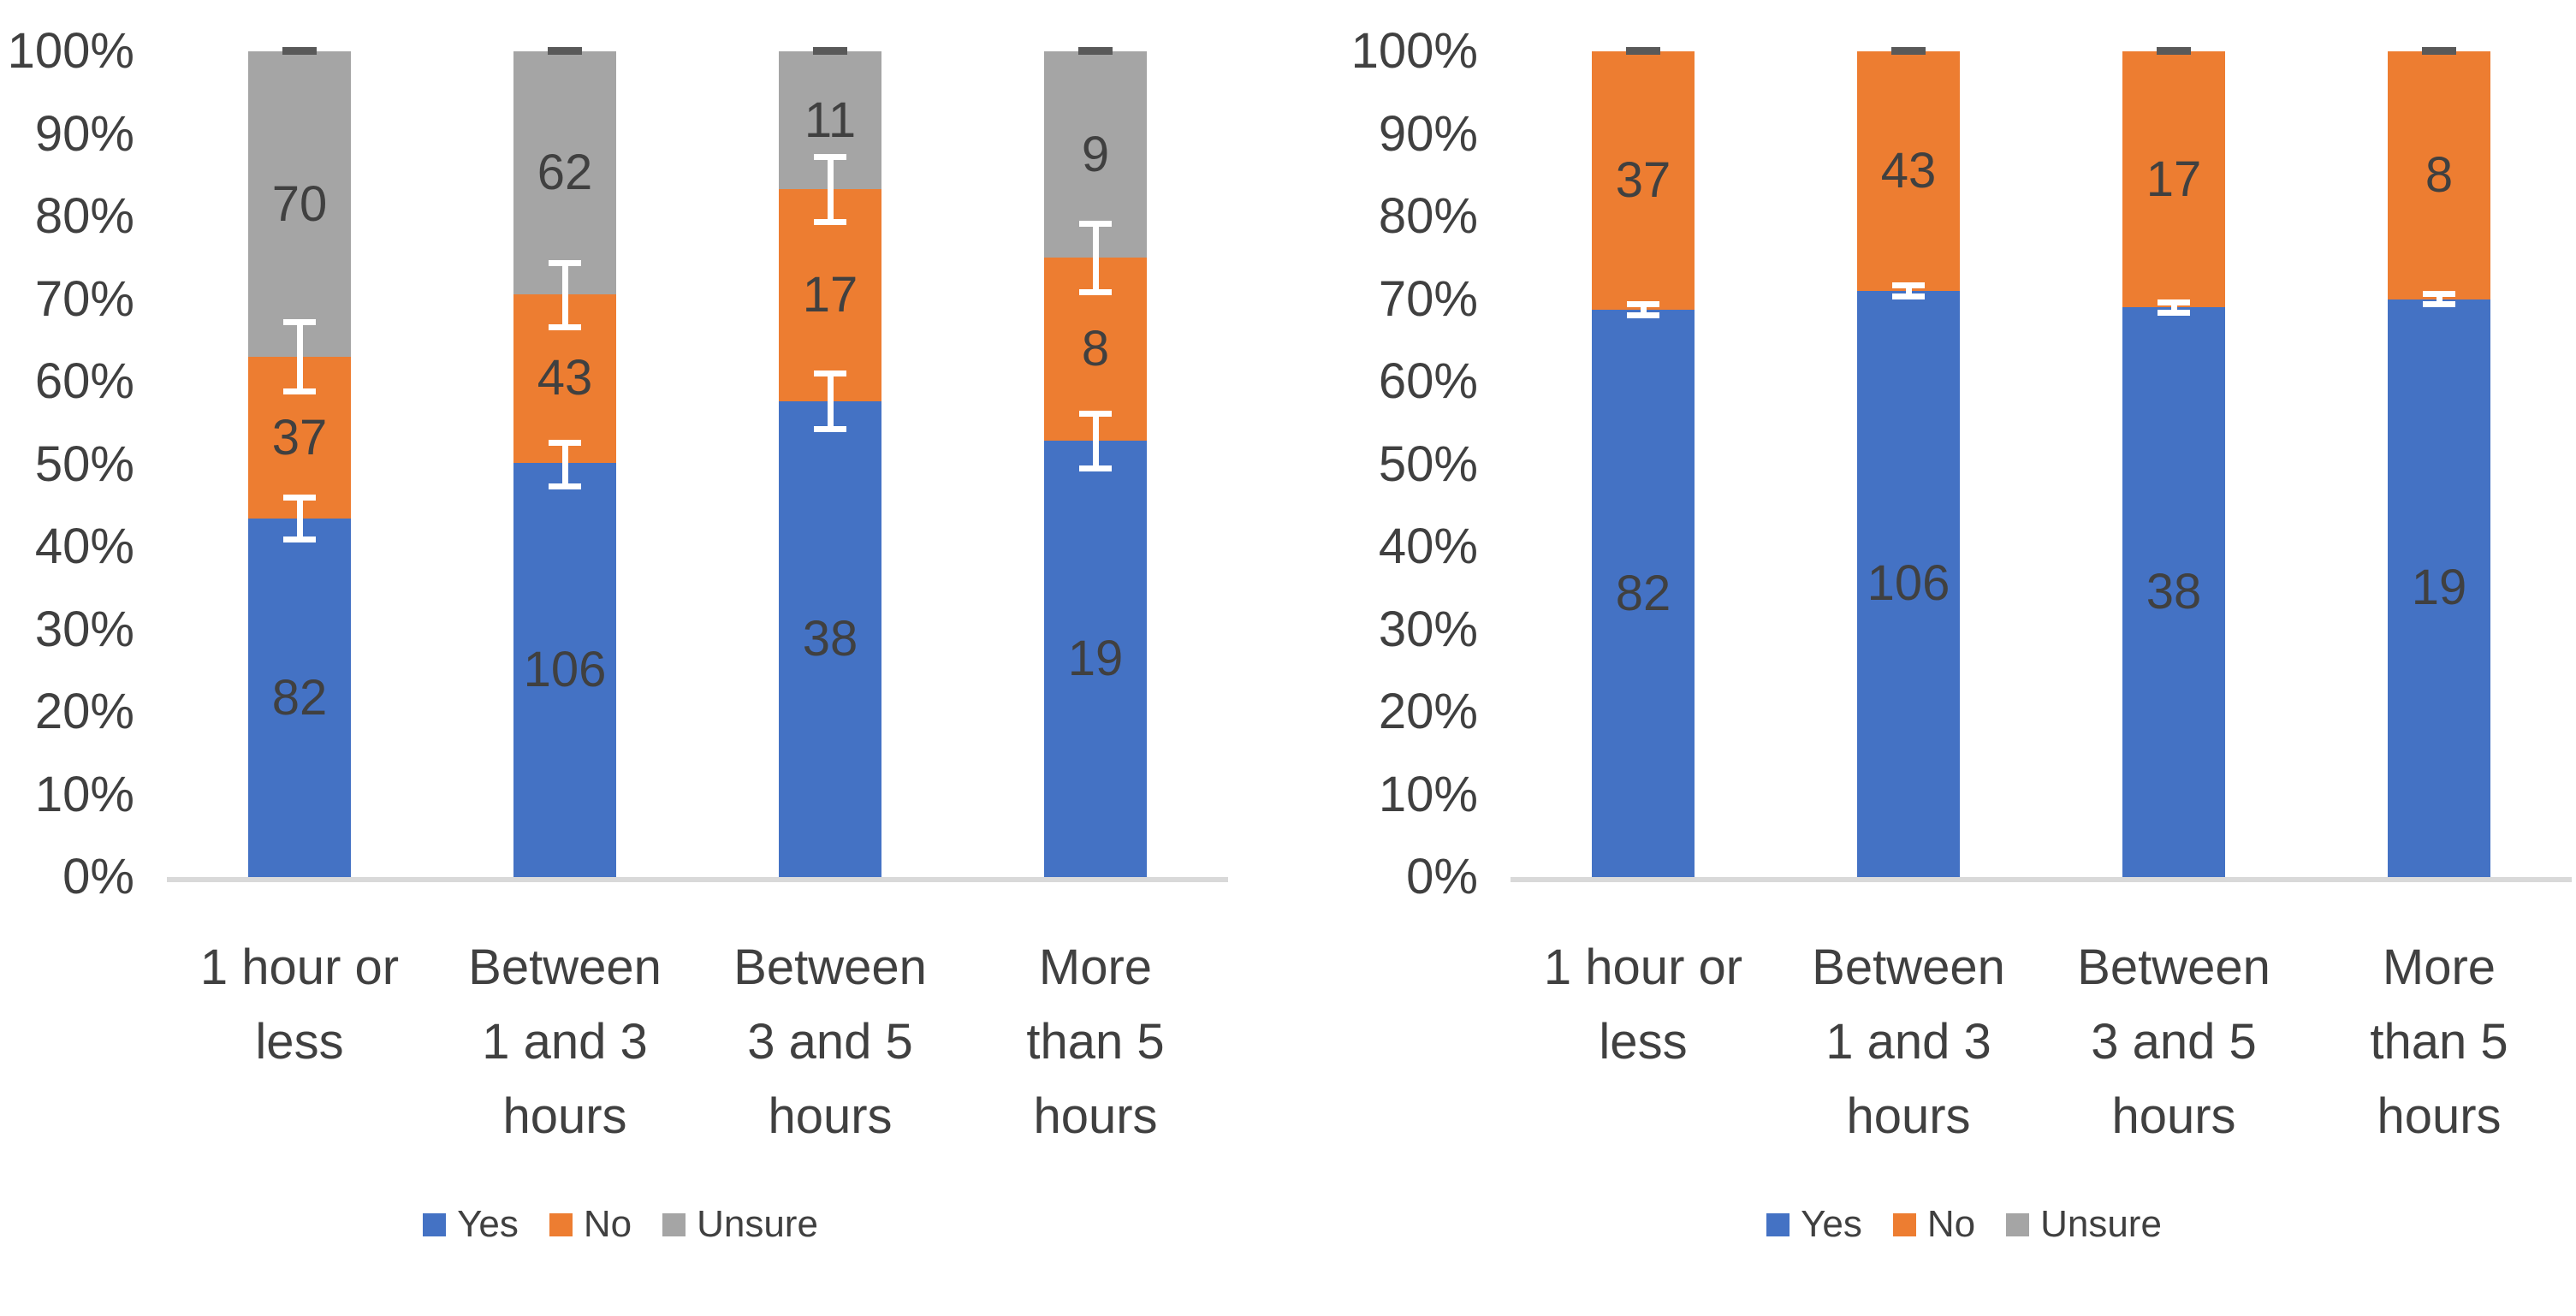  I want to click on stacked-bar: 19 8, so click(2439, 462).